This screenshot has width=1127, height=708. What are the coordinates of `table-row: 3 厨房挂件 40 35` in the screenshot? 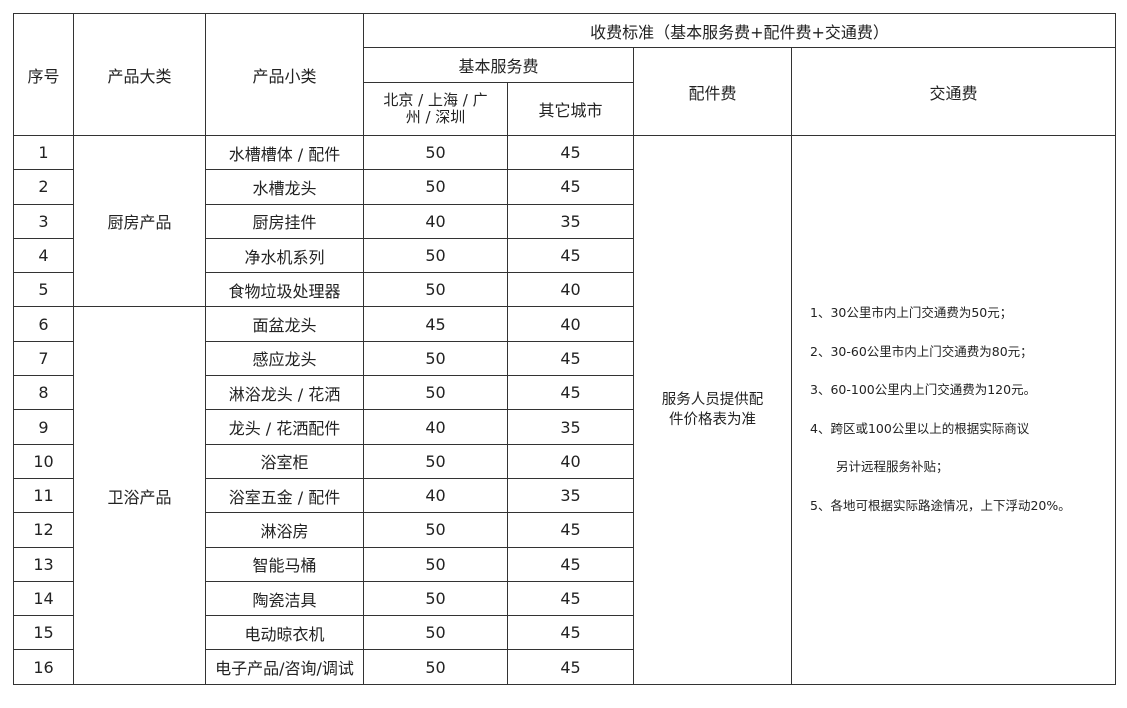 It's located at (564, 221).